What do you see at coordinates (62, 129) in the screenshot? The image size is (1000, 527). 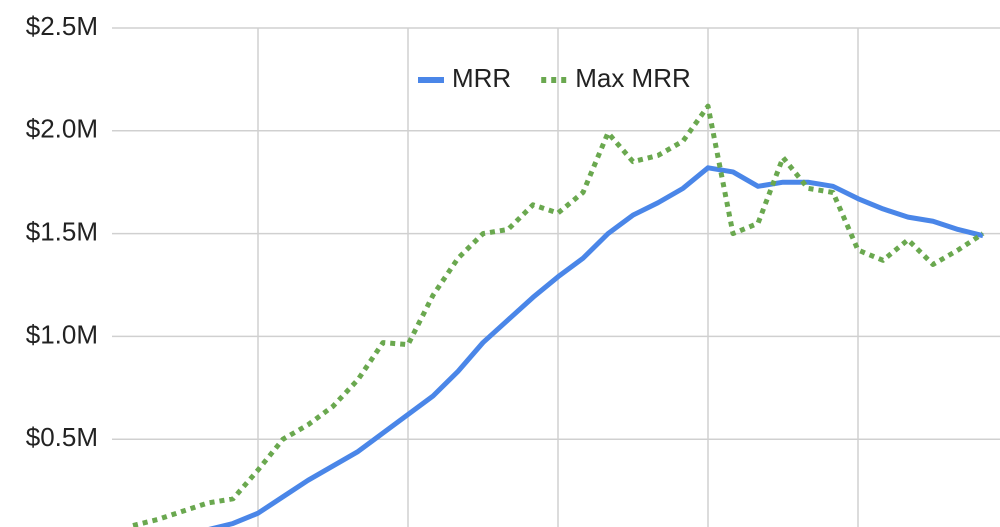 I see `y-tick-label: $2.0M` at bounding box center [62, 129].